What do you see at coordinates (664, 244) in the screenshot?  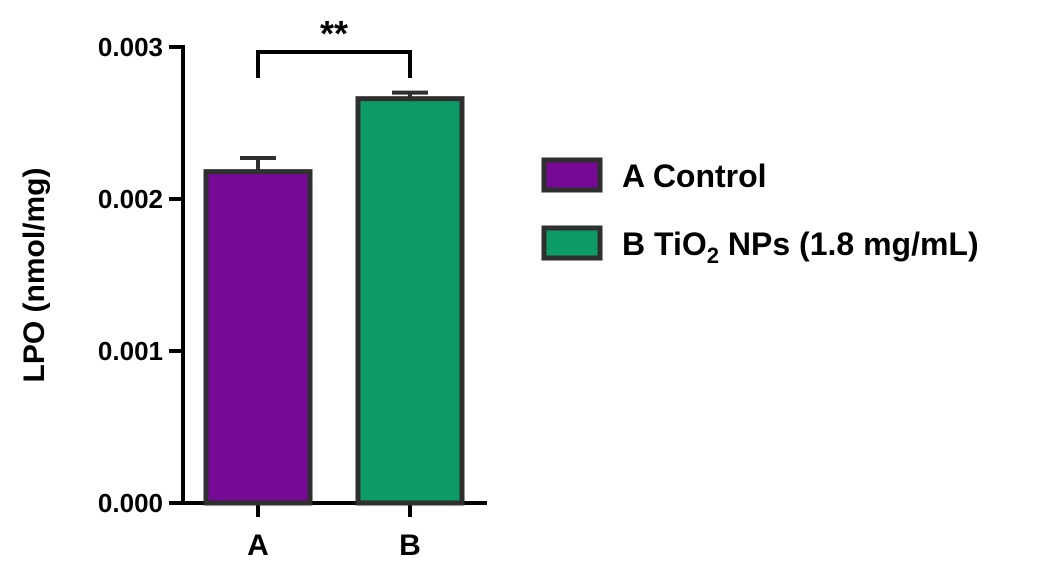 I see `legend-label-tio2-main: B TiO` at bounding box center [664, 244].